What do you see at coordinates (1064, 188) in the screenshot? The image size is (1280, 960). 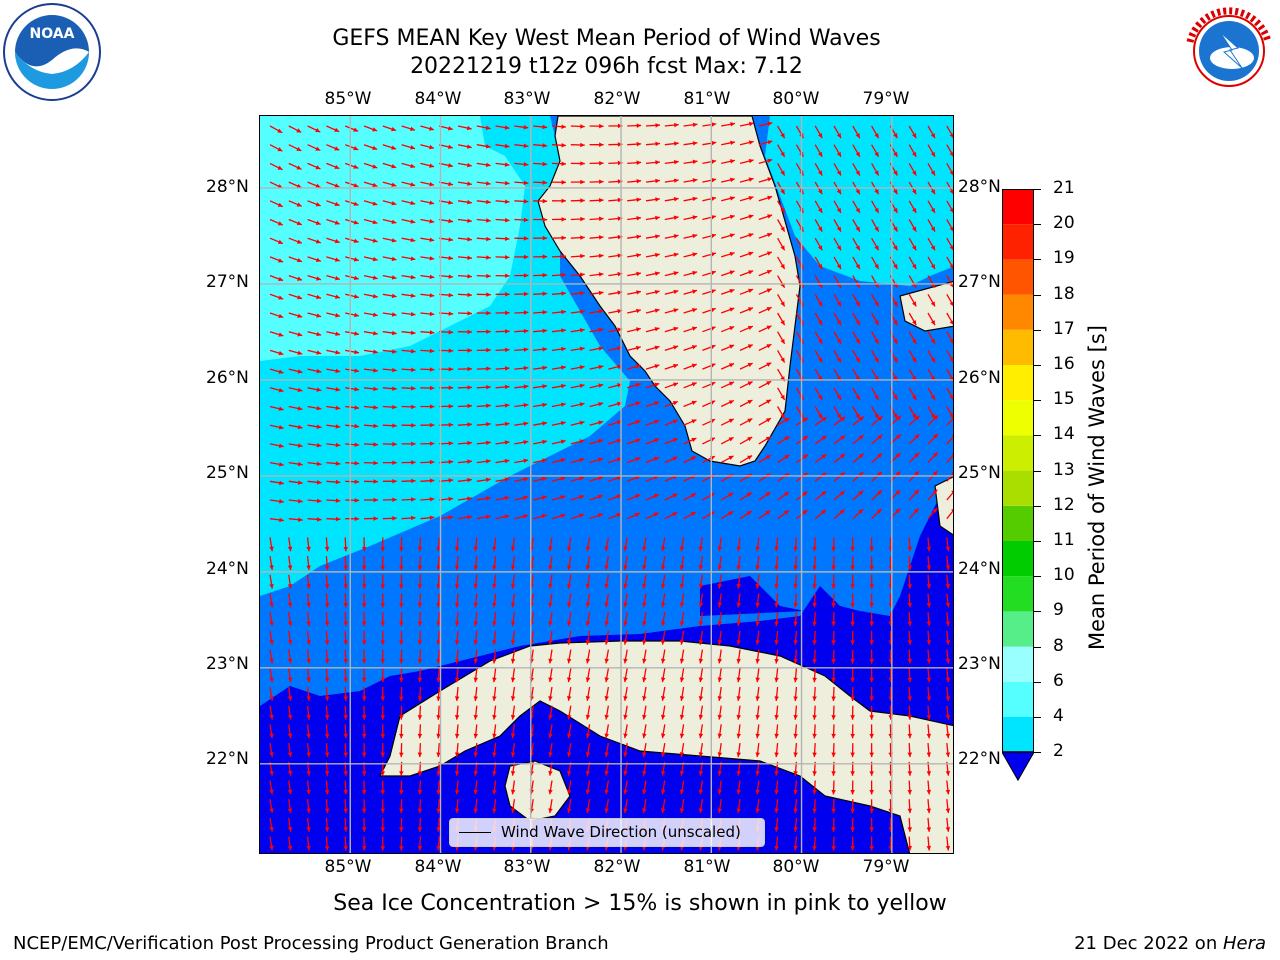 I see `colorbar-tick-label: 21` at bounding box center [1064, 188].